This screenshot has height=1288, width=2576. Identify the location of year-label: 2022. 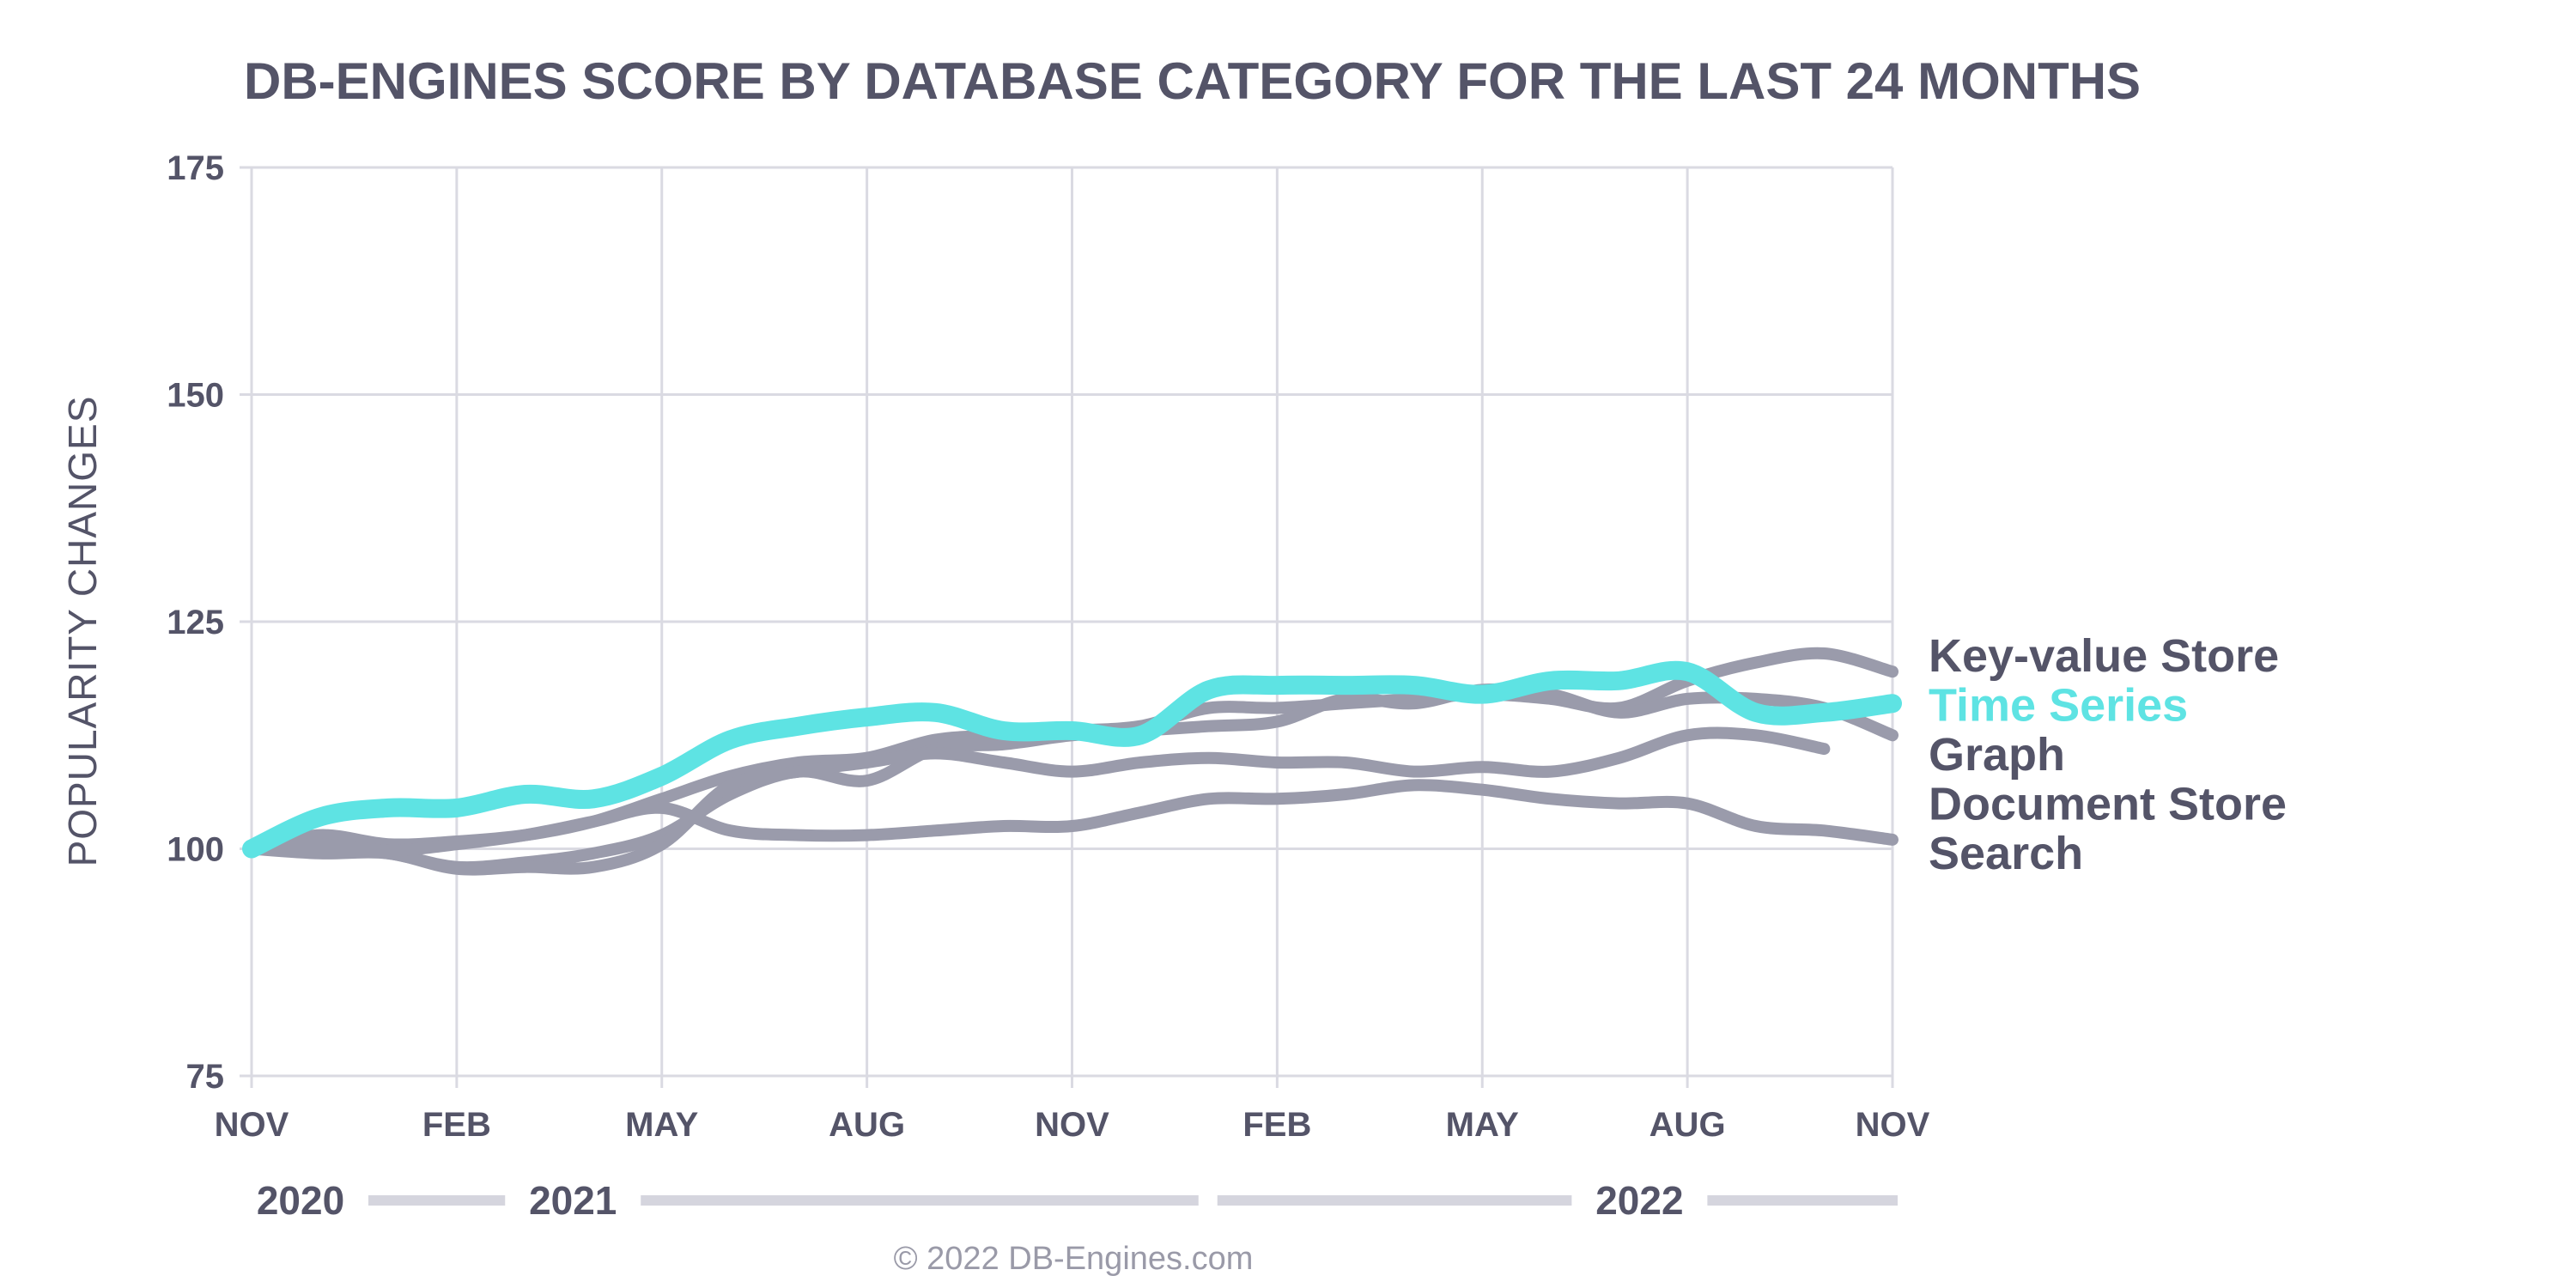
(1639, 1200).